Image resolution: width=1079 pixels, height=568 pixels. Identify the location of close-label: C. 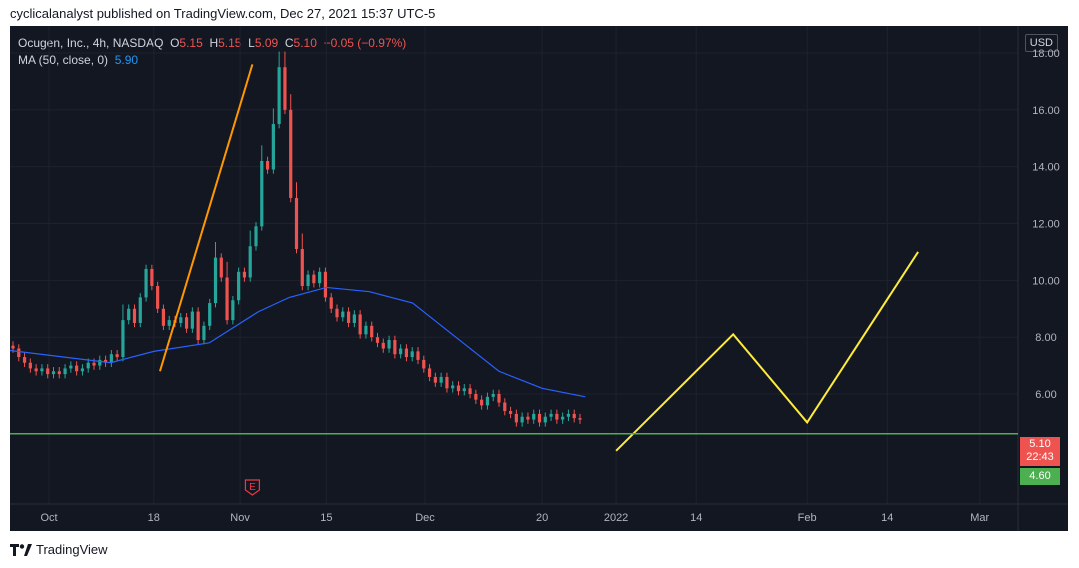
(289, 43).